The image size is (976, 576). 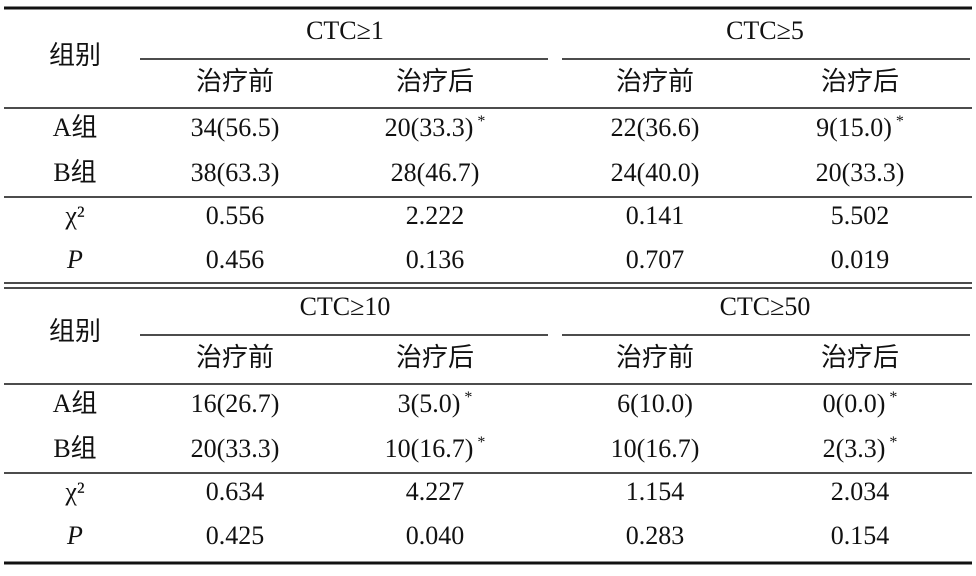 I want to click on cell: 2.034, so click(x=860, y=491).